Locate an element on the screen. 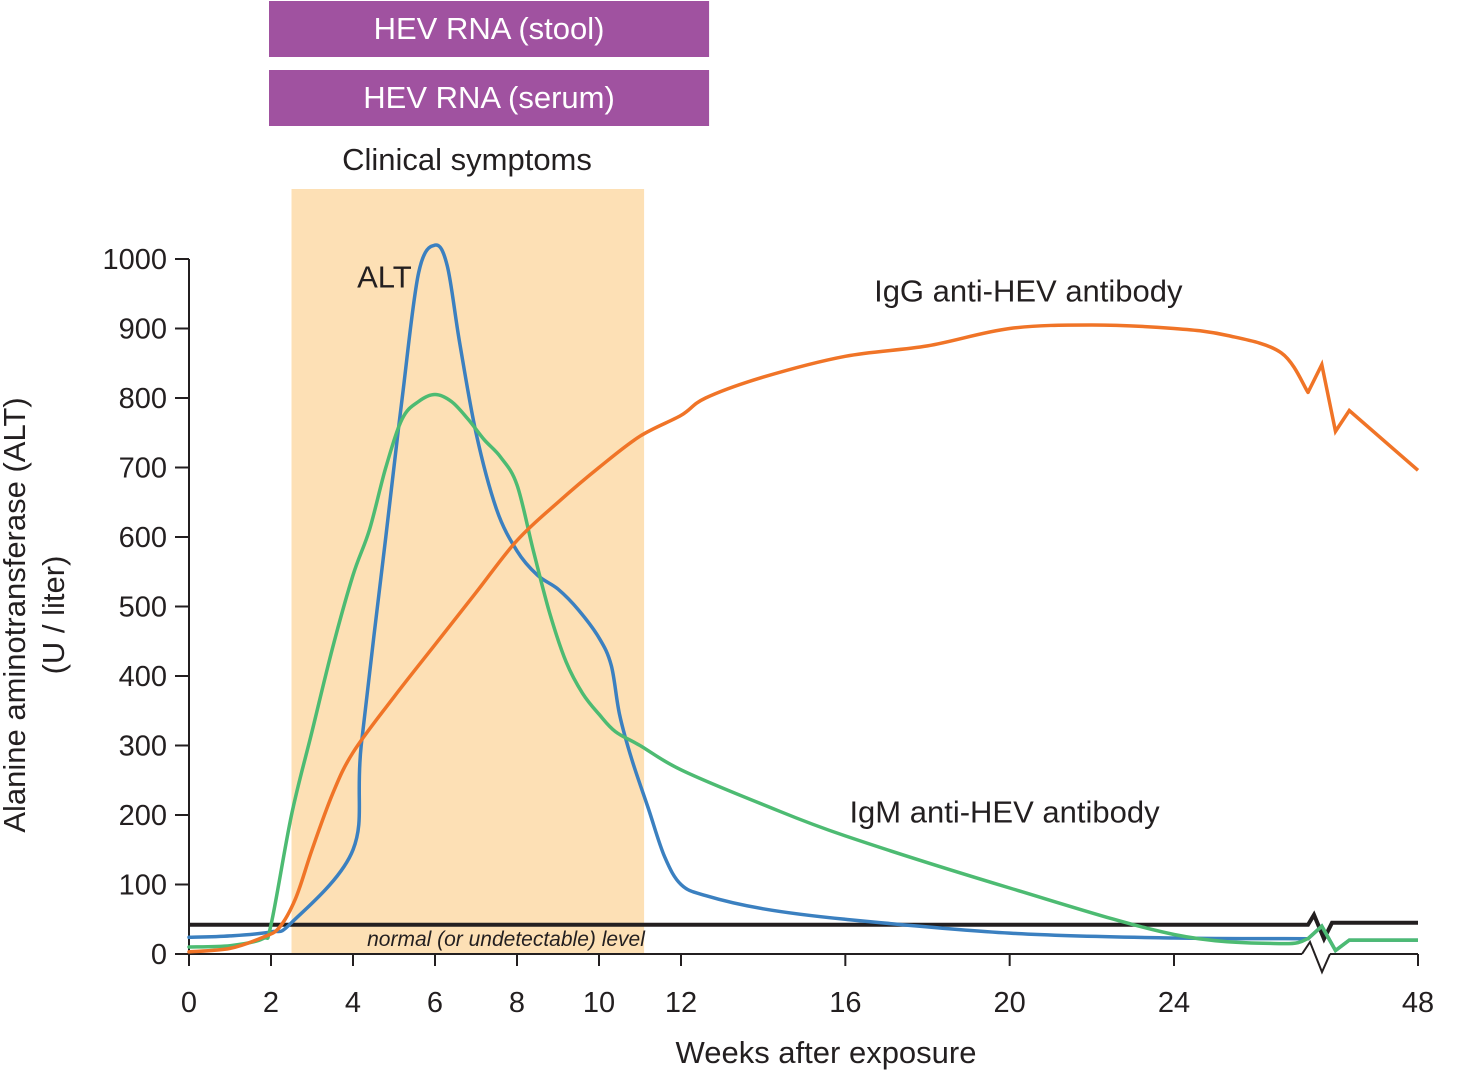 This screenshot has width=1465, height=1072. series-label-2: IgG anti-HEV antibody is located at coordinates (1028, 290).